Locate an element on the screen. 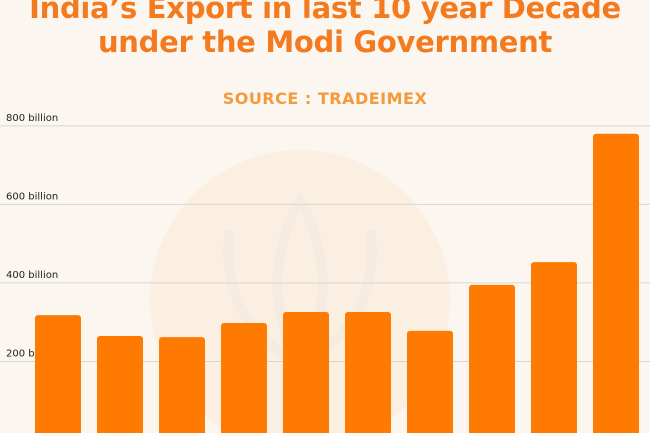 The height and width of the screenshot is (433, 650). y-tick-label: 800 billion is located at coordinates (32, 118).